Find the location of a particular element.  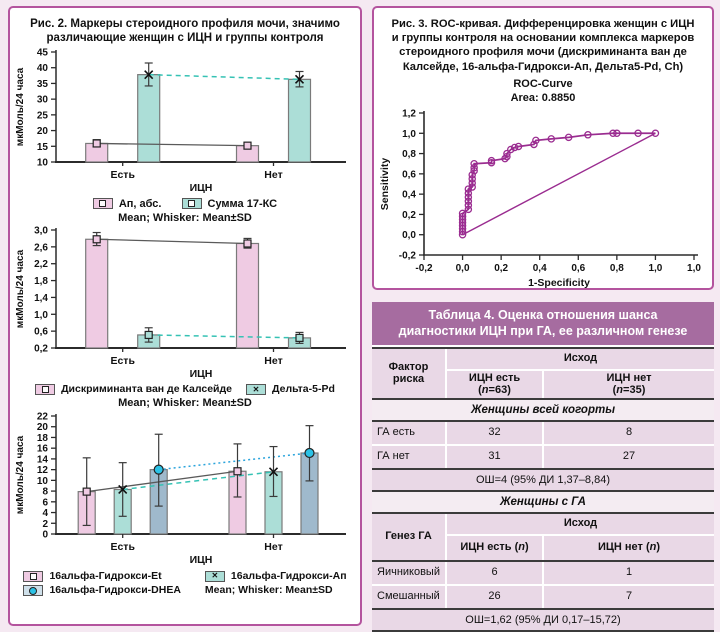

svg-text: 2,2 is located at coordinates (41, 264).